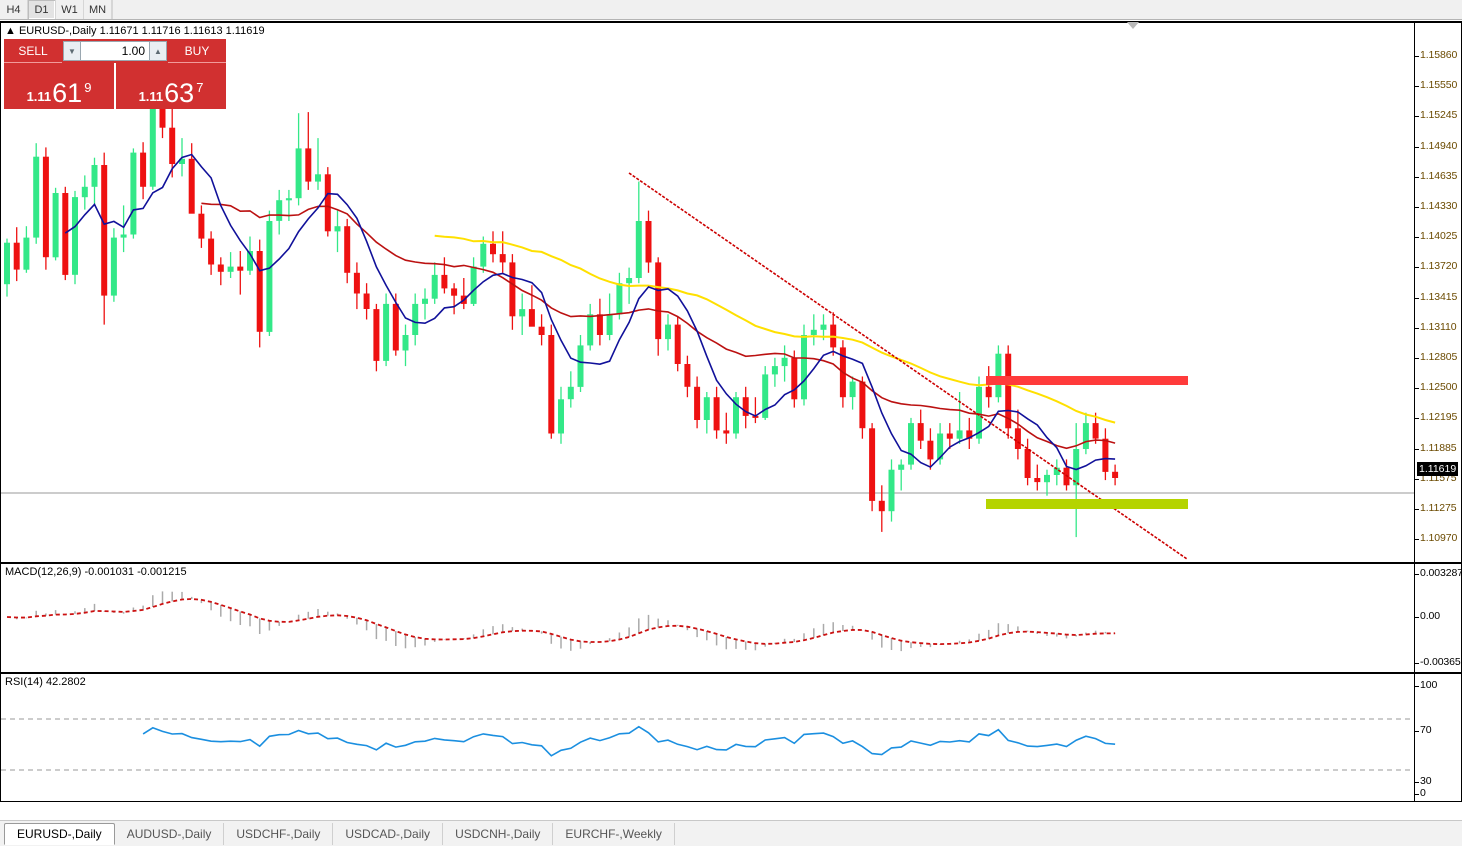 The image size is (1462, 846). I want to click on macd-scale: 0.003287 0.00 -0.003659, so click(1438, 618).